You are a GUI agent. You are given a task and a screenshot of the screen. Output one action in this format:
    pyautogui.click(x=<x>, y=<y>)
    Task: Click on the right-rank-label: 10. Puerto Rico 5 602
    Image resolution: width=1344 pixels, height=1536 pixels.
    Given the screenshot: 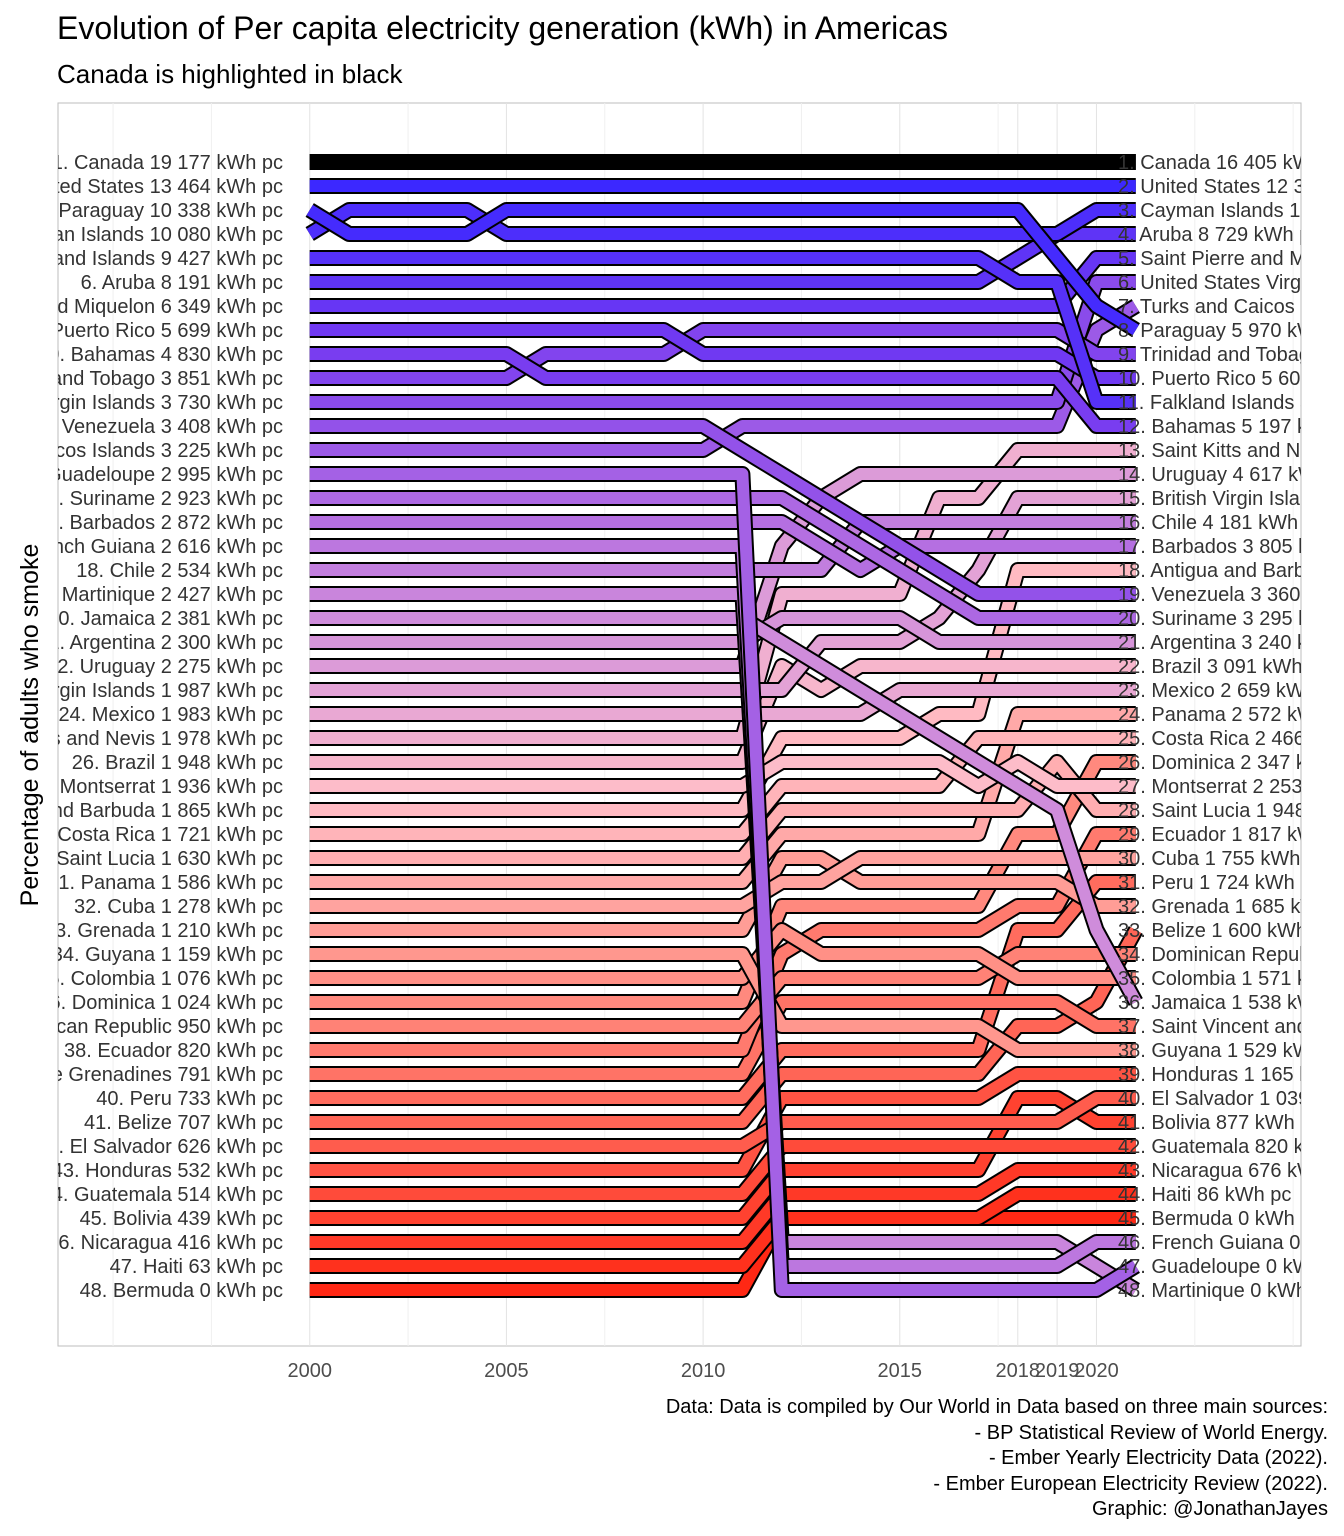 What is the action you would take?
    pyautogui.click(x=1214, y=379)
    